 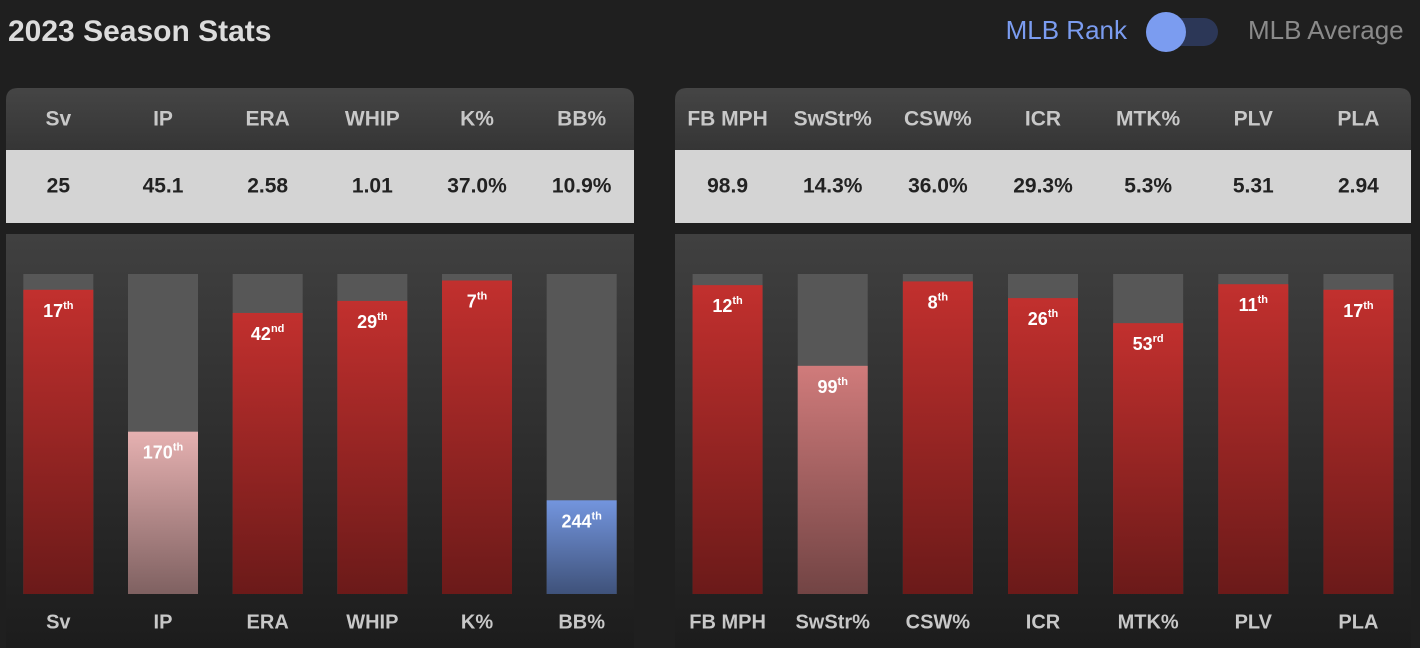 I want to click on bar-label: 7th, so click(x=477, y=300).